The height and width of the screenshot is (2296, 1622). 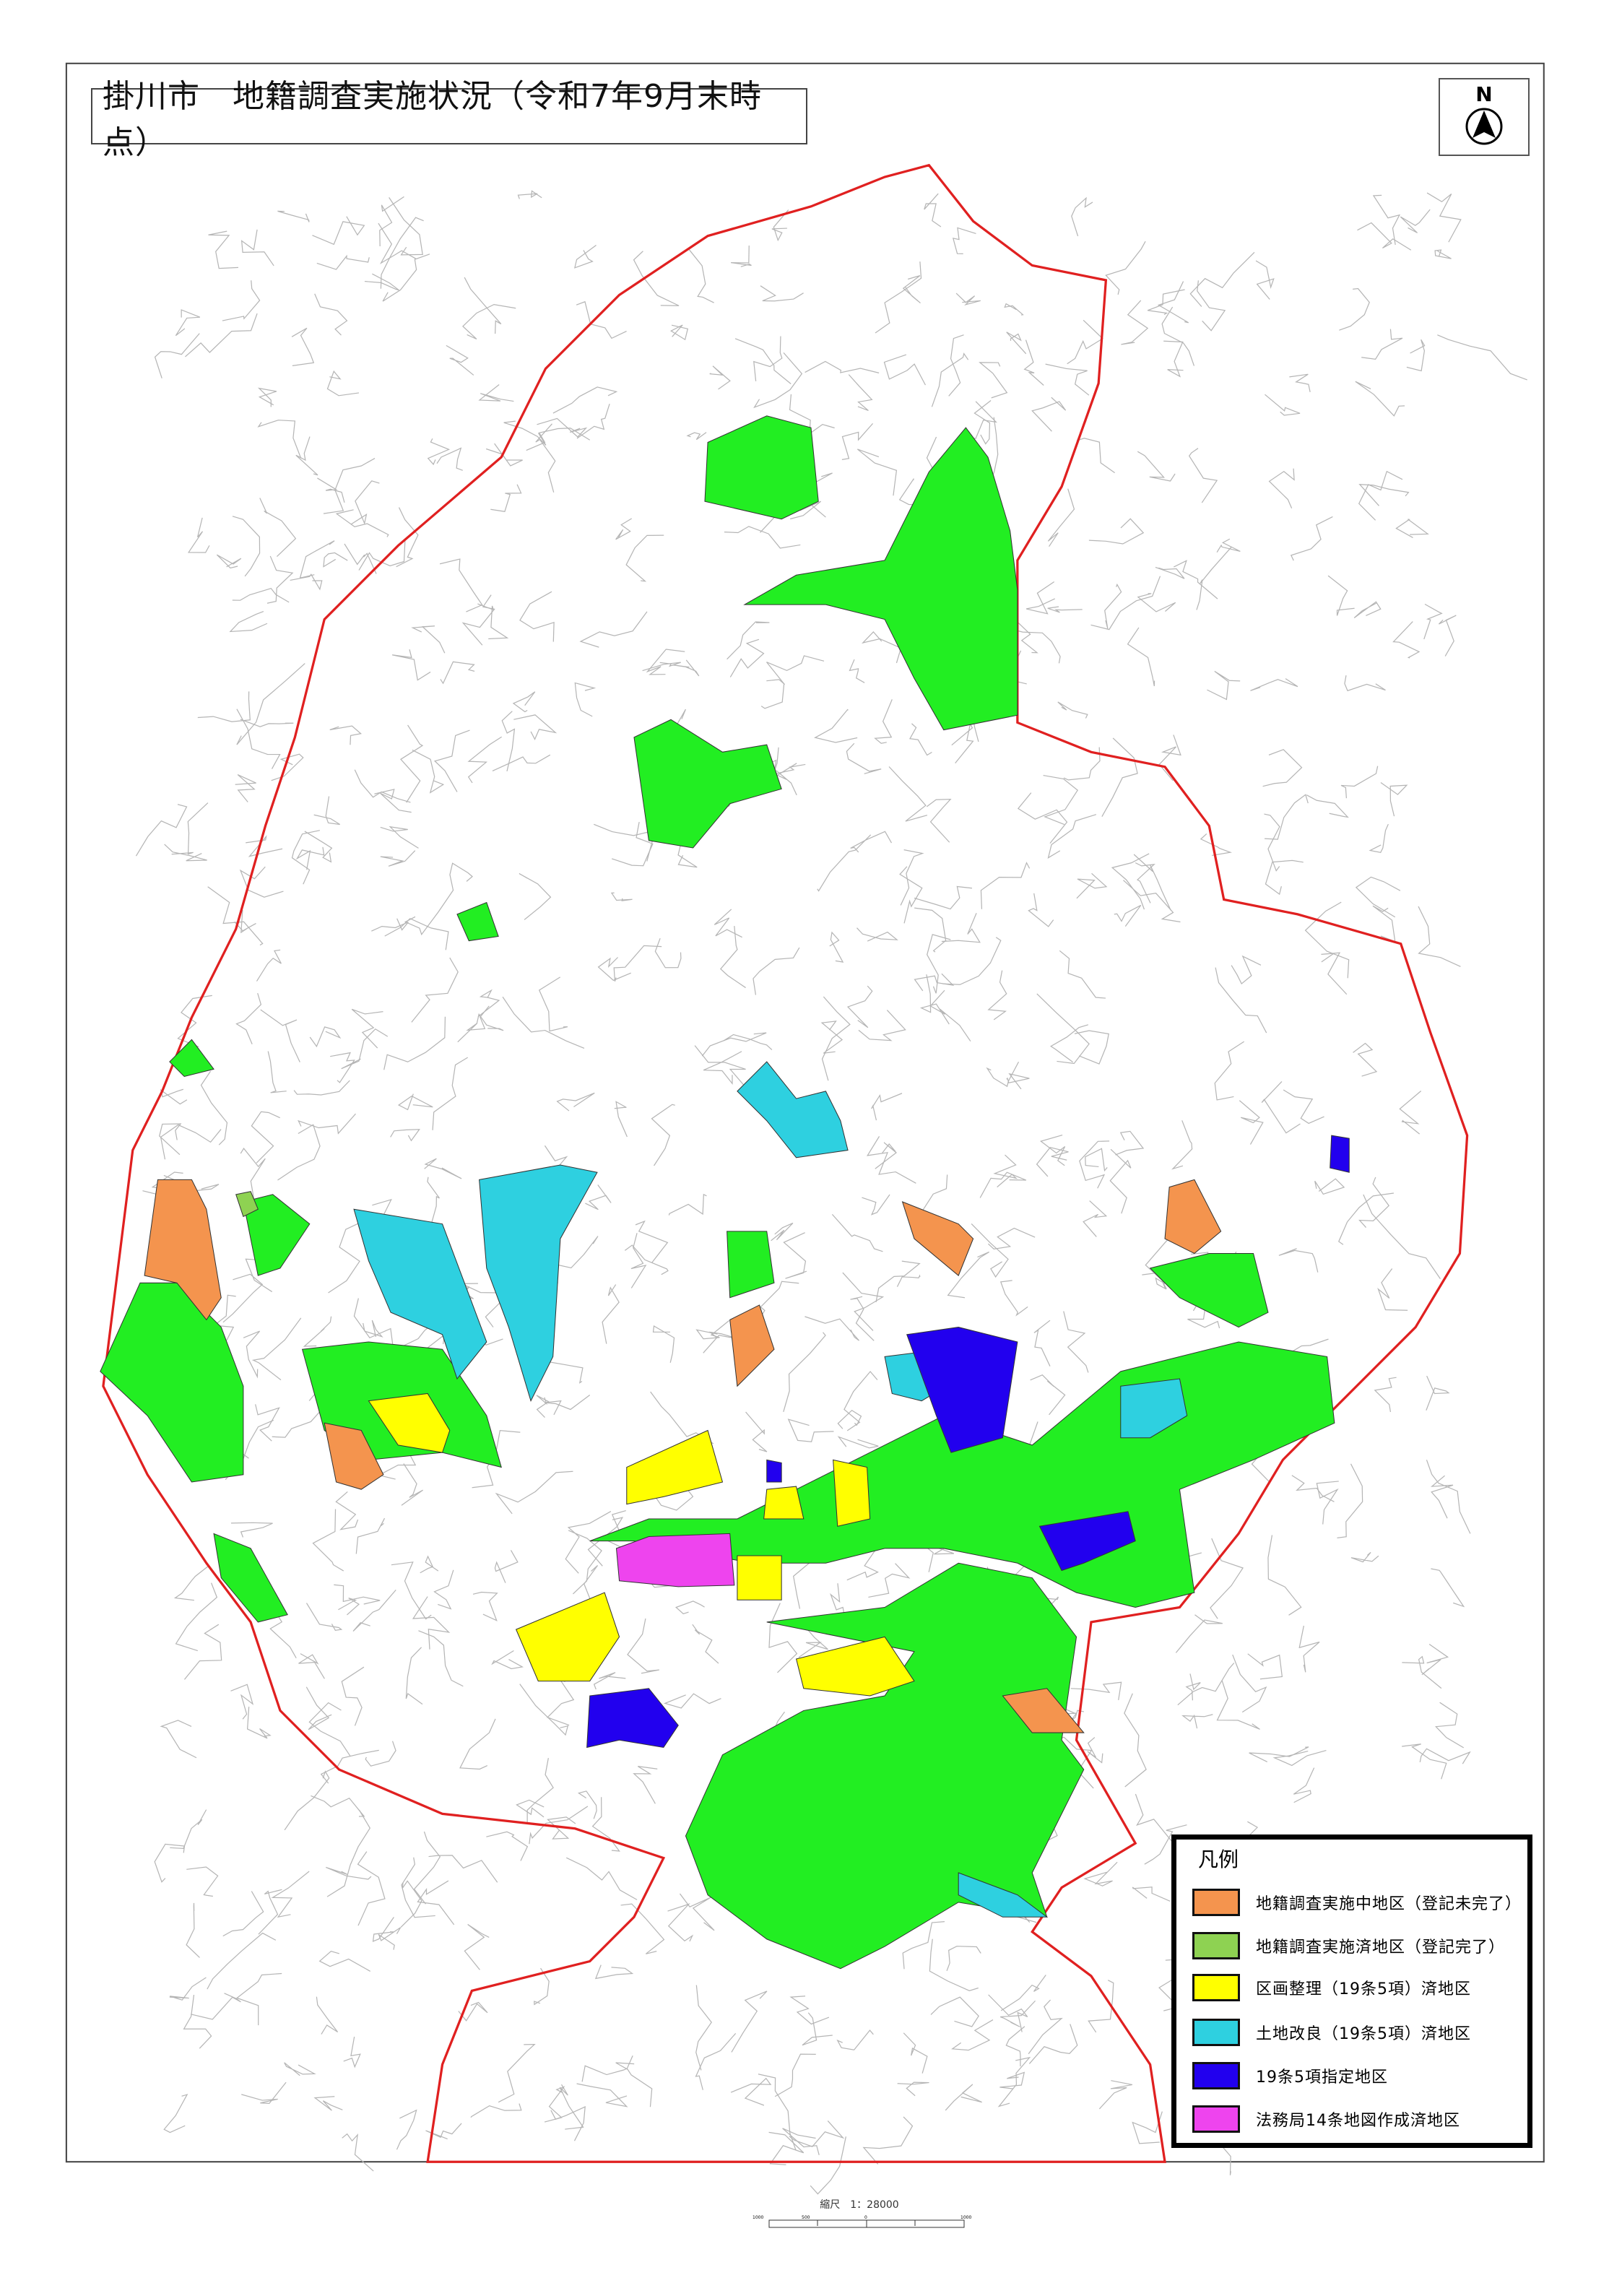 What do you see at coordinates (1332, 2032) in the screenshot?
I see `legend-item: 土地改良（19条5項）済地区` at bounding box center [1332, 2032].